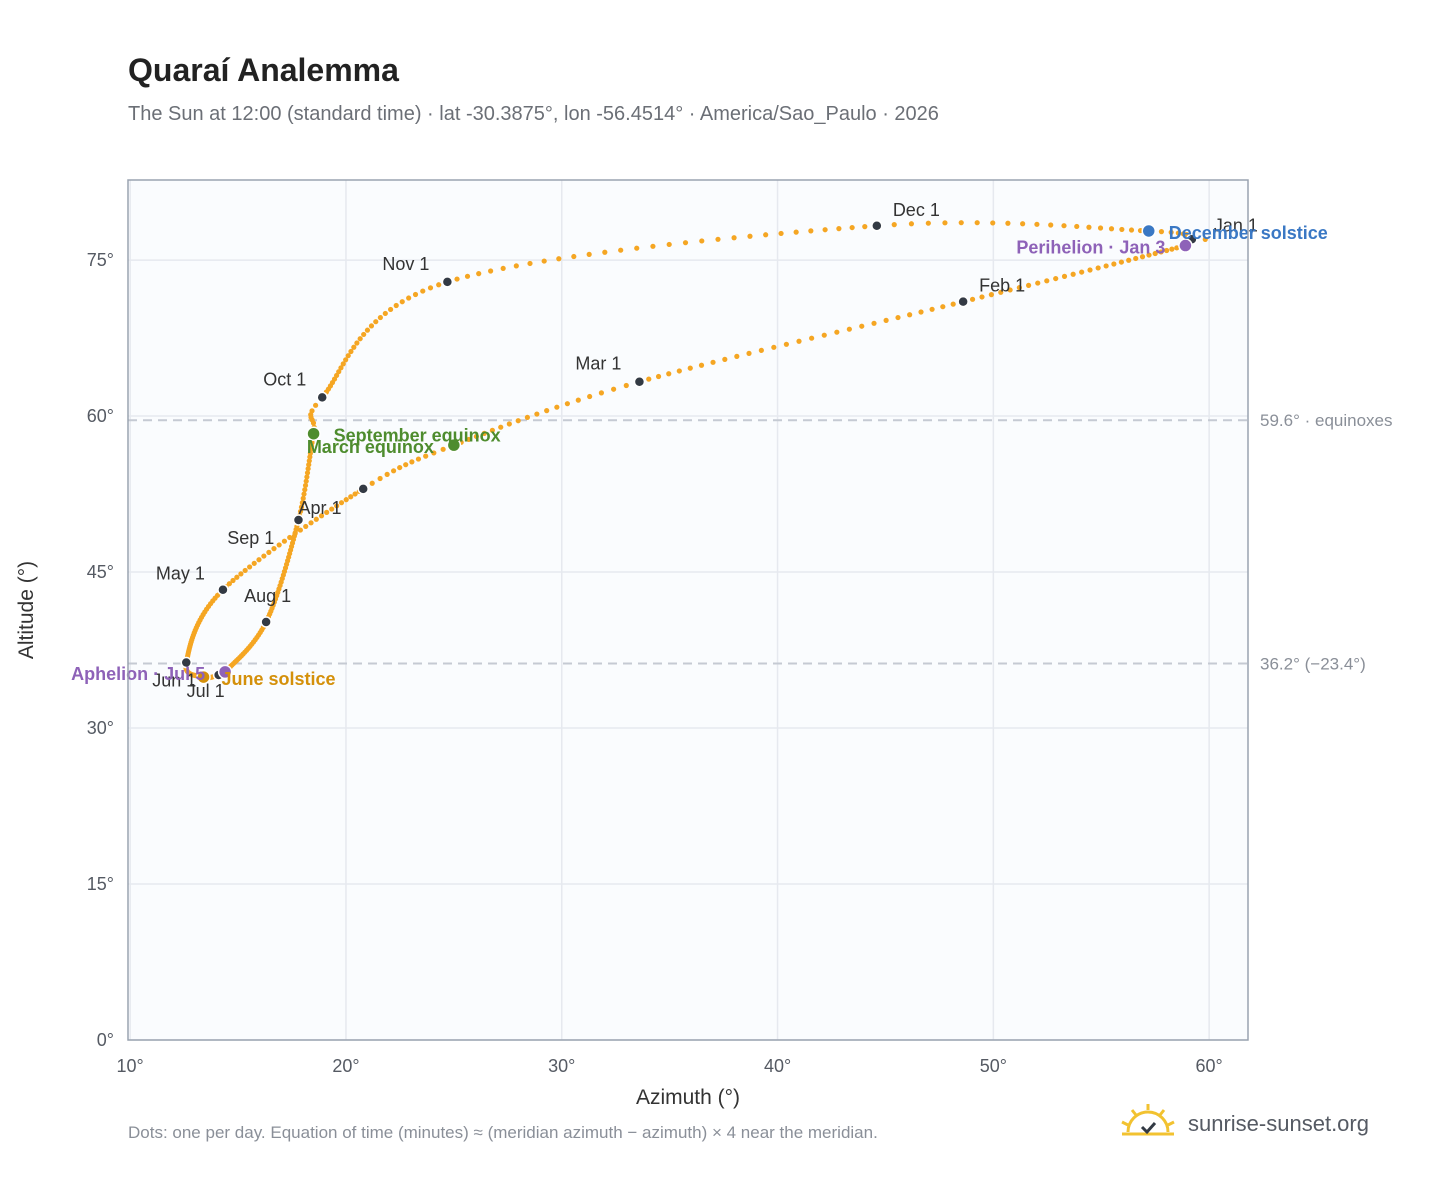  Describe the element at coordinates (993, 1066) in the screenshot. I see `x-tick-label: 50°` at that location.